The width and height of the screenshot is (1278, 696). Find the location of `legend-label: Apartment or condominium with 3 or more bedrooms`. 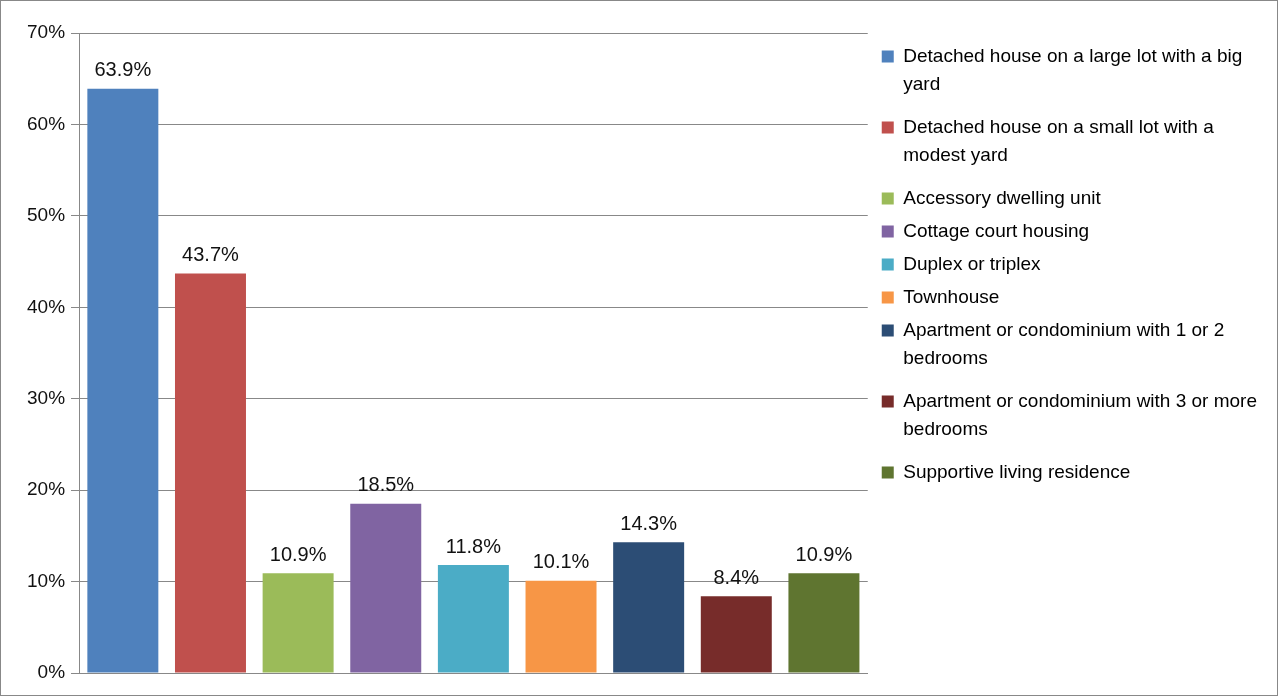

legend-label: Apartment or condominium with 3 or more bedrooms is located at coordinates (1080, 414).